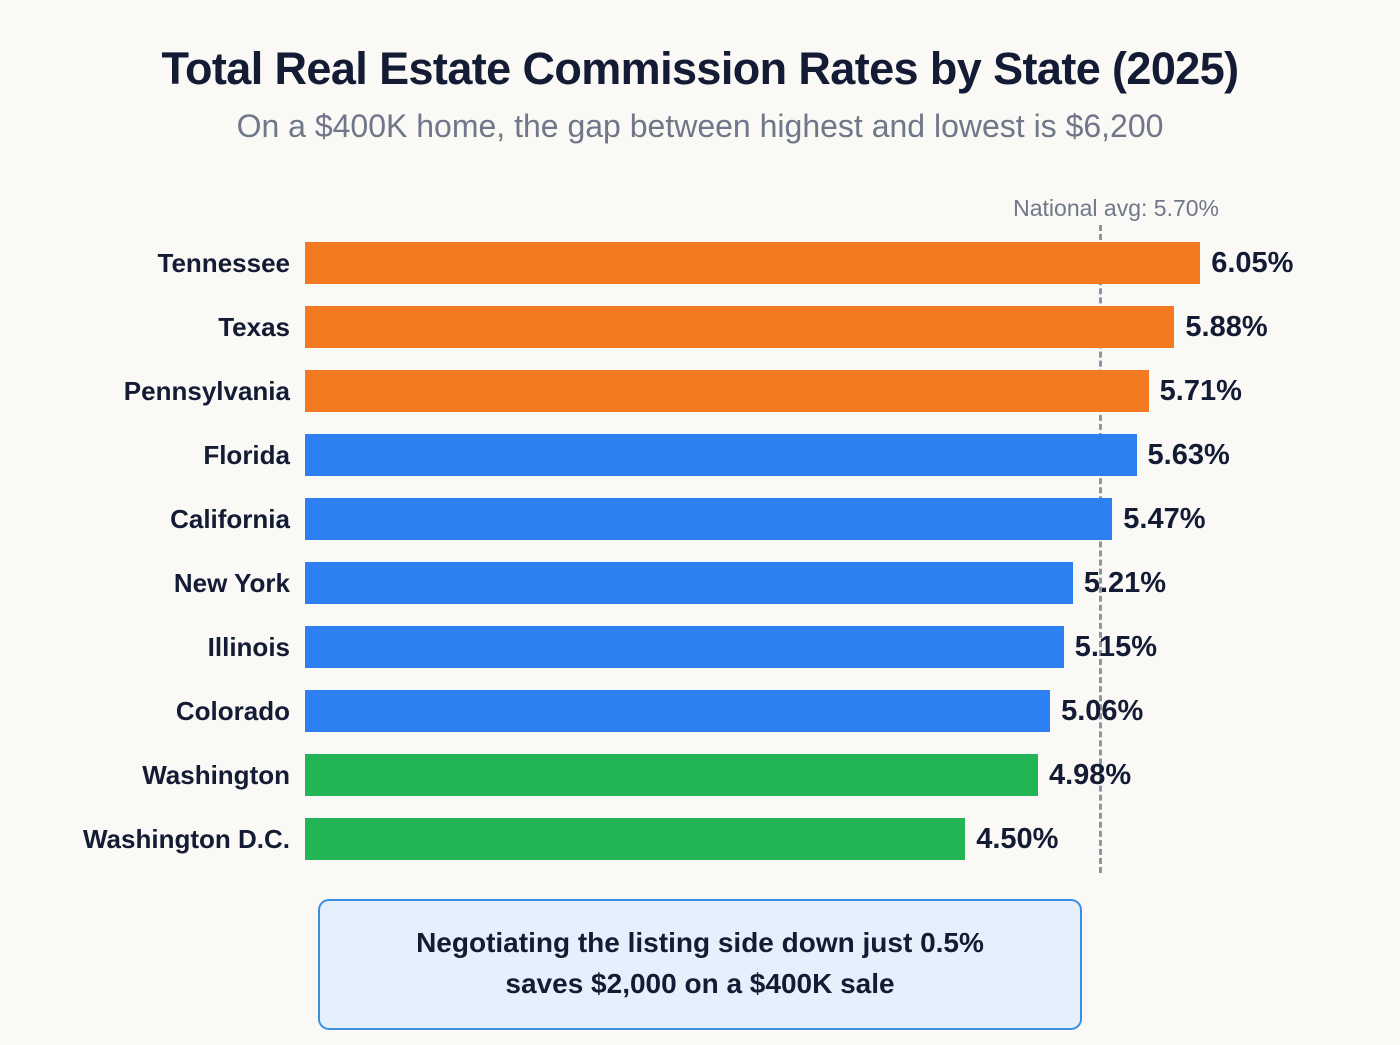  What do you see at coordinates (1164, 518) in the screenshot?
I see `bar-value-label: 5.47%` at bounding box center [1164, 518].